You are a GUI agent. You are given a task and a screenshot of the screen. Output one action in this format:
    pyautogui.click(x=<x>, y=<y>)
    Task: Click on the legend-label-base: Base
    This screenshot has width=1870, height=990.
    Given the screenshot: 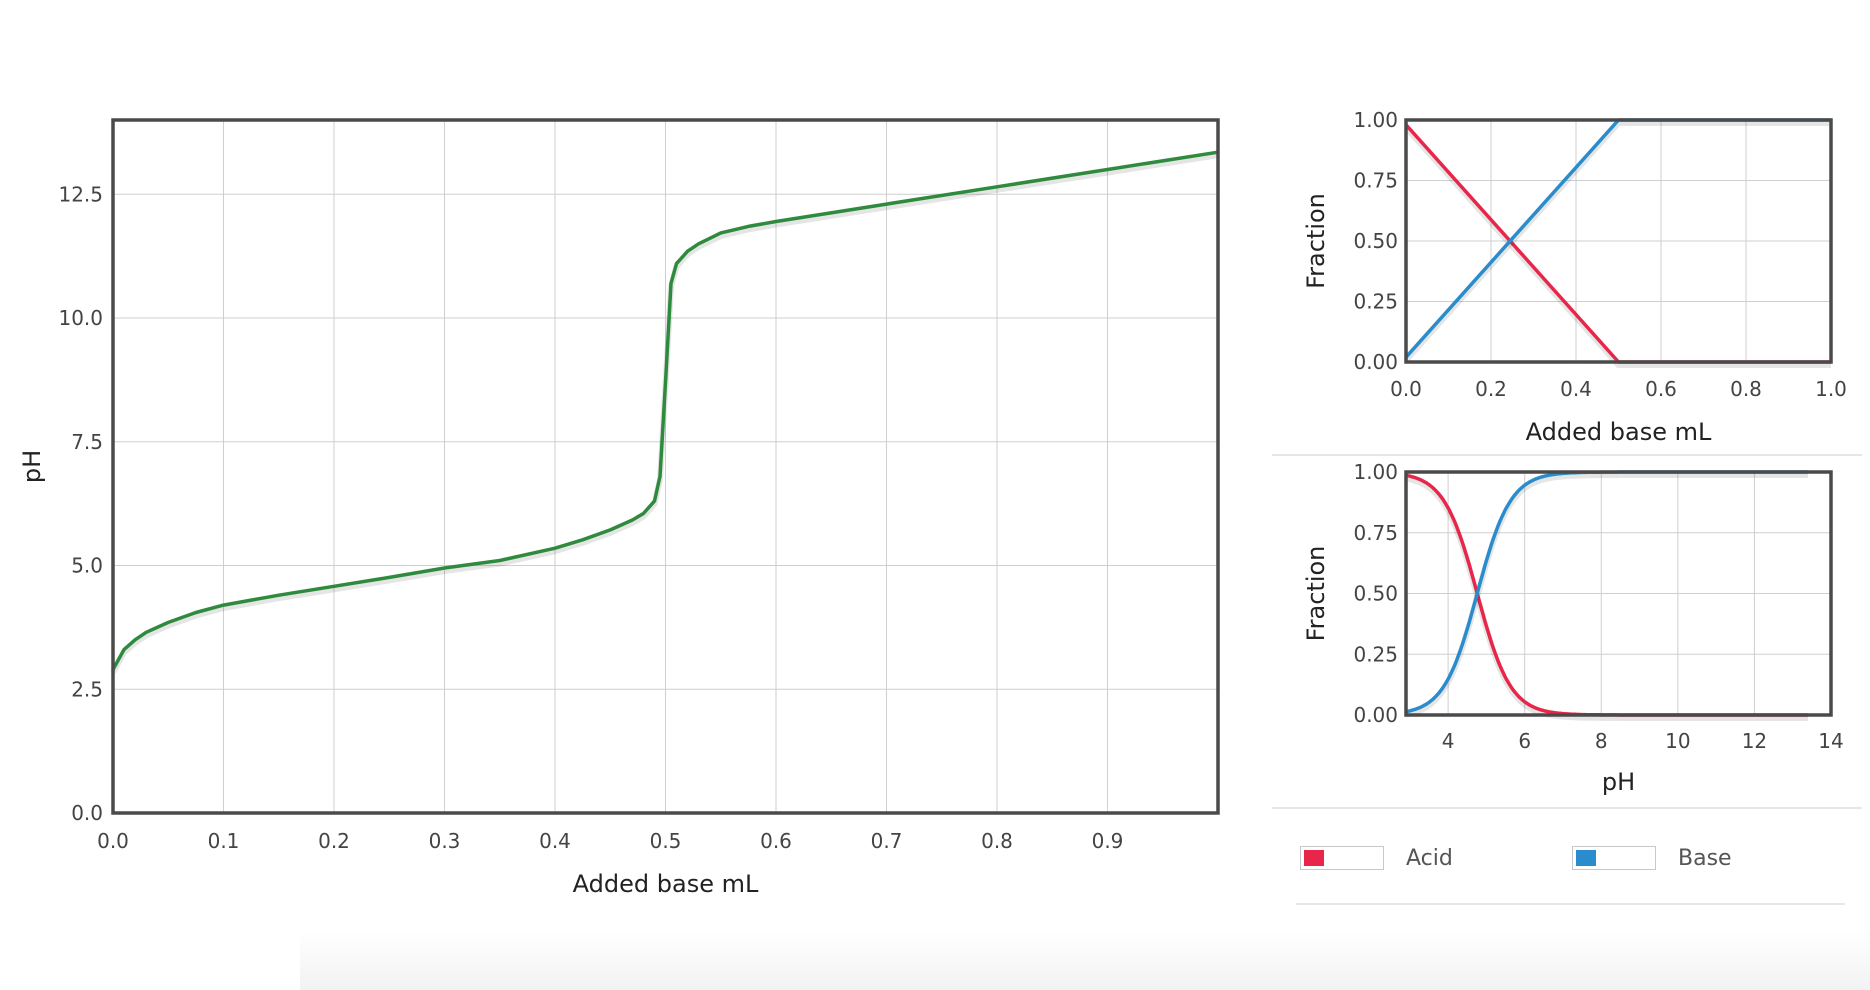 What is the action you would take?
    pyautogui.click(x=1705, y=858)
    